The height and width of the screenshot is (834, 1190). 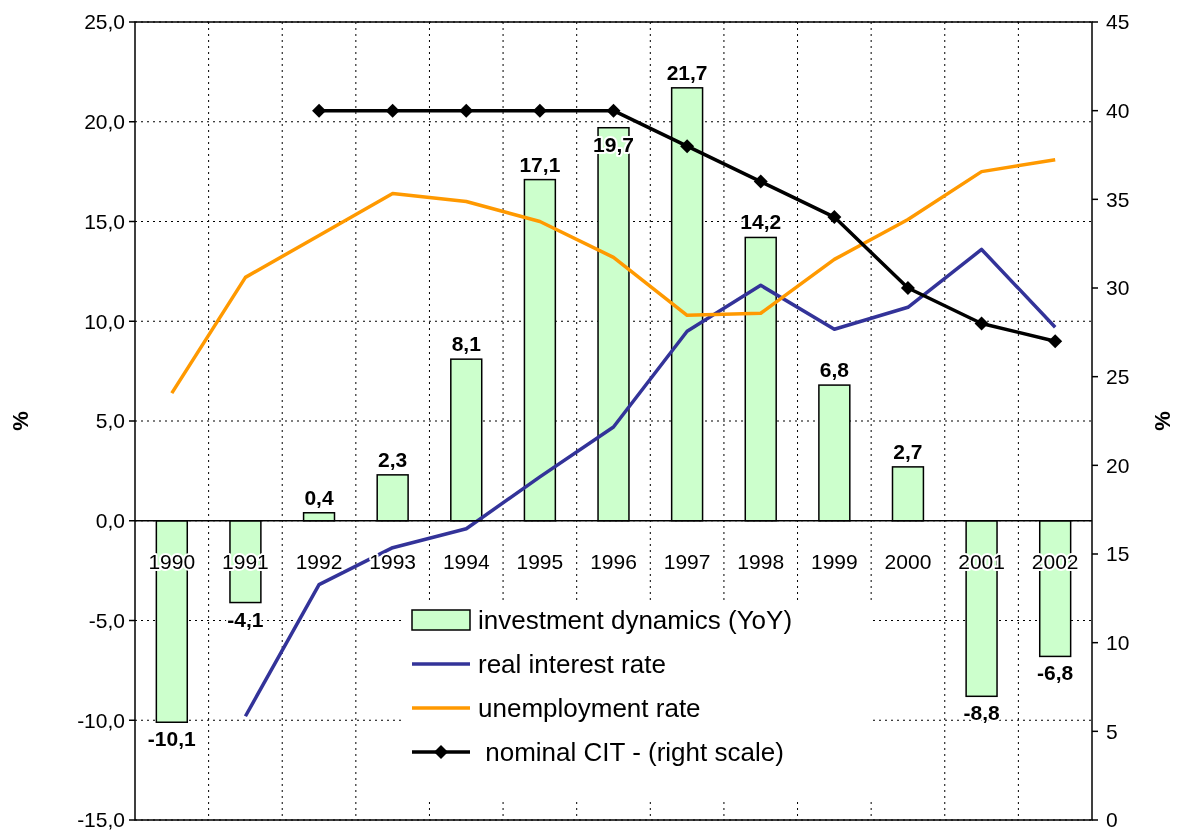 What do you see at coordinates (1118, 554) in the screenshot?
I see `y2-tick-label: 15` at bounding box center [1118, 554].